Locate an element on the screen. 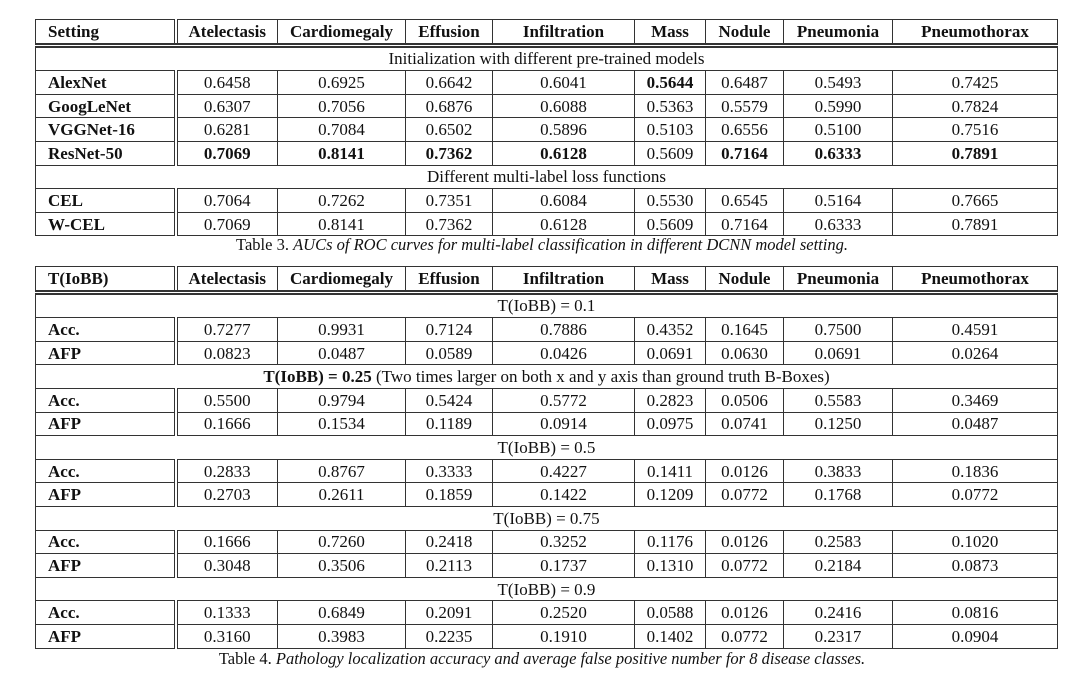 The image size is (1084, 678). value-cell: 0.7824 is located at coordinates (975, 106).